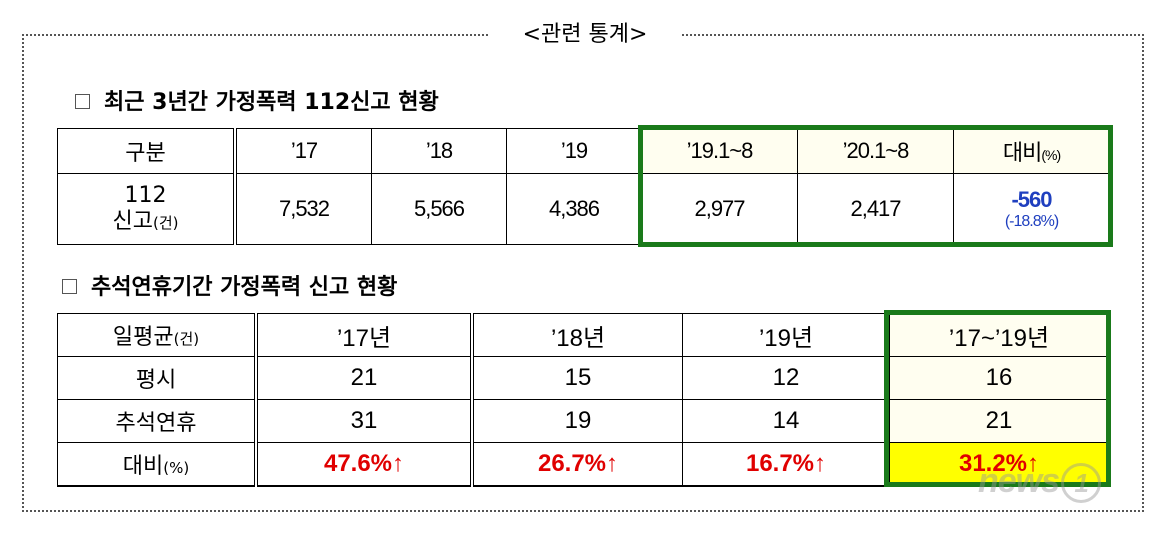 This screenshot has width=1168, height=534. Describe the element at coordinates (574, 151) in the screenshot. I see `header-cell: ’19` at that location.